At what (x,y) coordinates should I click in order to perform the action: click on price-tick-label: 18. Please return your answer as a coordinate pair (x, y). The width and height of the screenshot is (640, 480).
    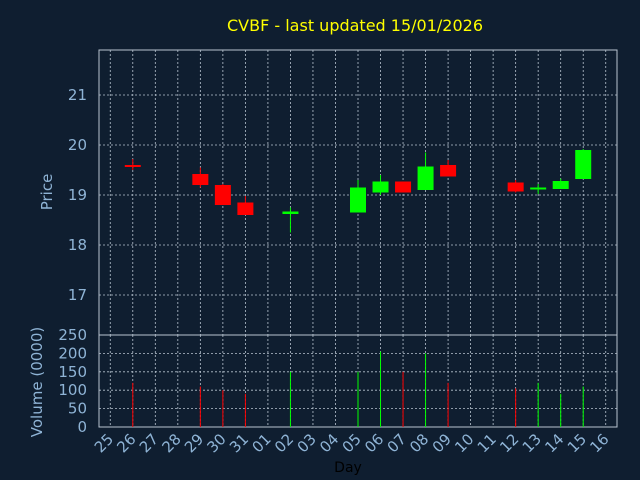
    Looking at the image, I should click on (77, 245).